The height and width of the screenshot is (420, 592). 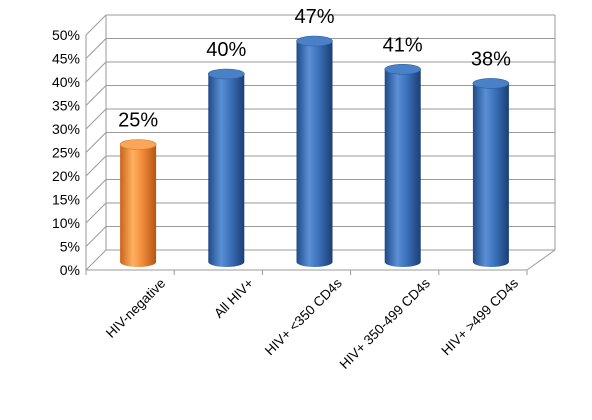 I want to click on data-label: 38%, so click(x=491, y=59).